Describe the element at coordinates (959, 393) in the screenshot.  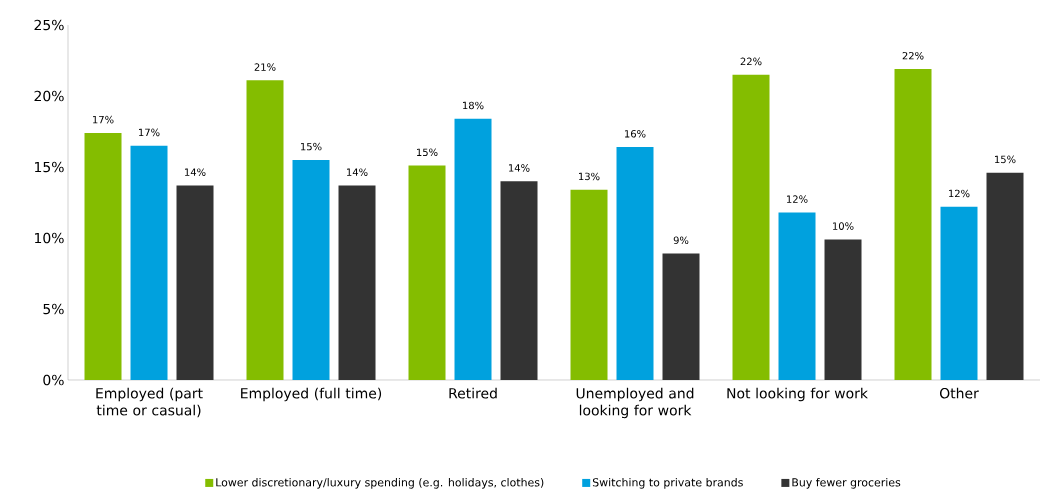
I see `x-tick-label: Other` at that location.